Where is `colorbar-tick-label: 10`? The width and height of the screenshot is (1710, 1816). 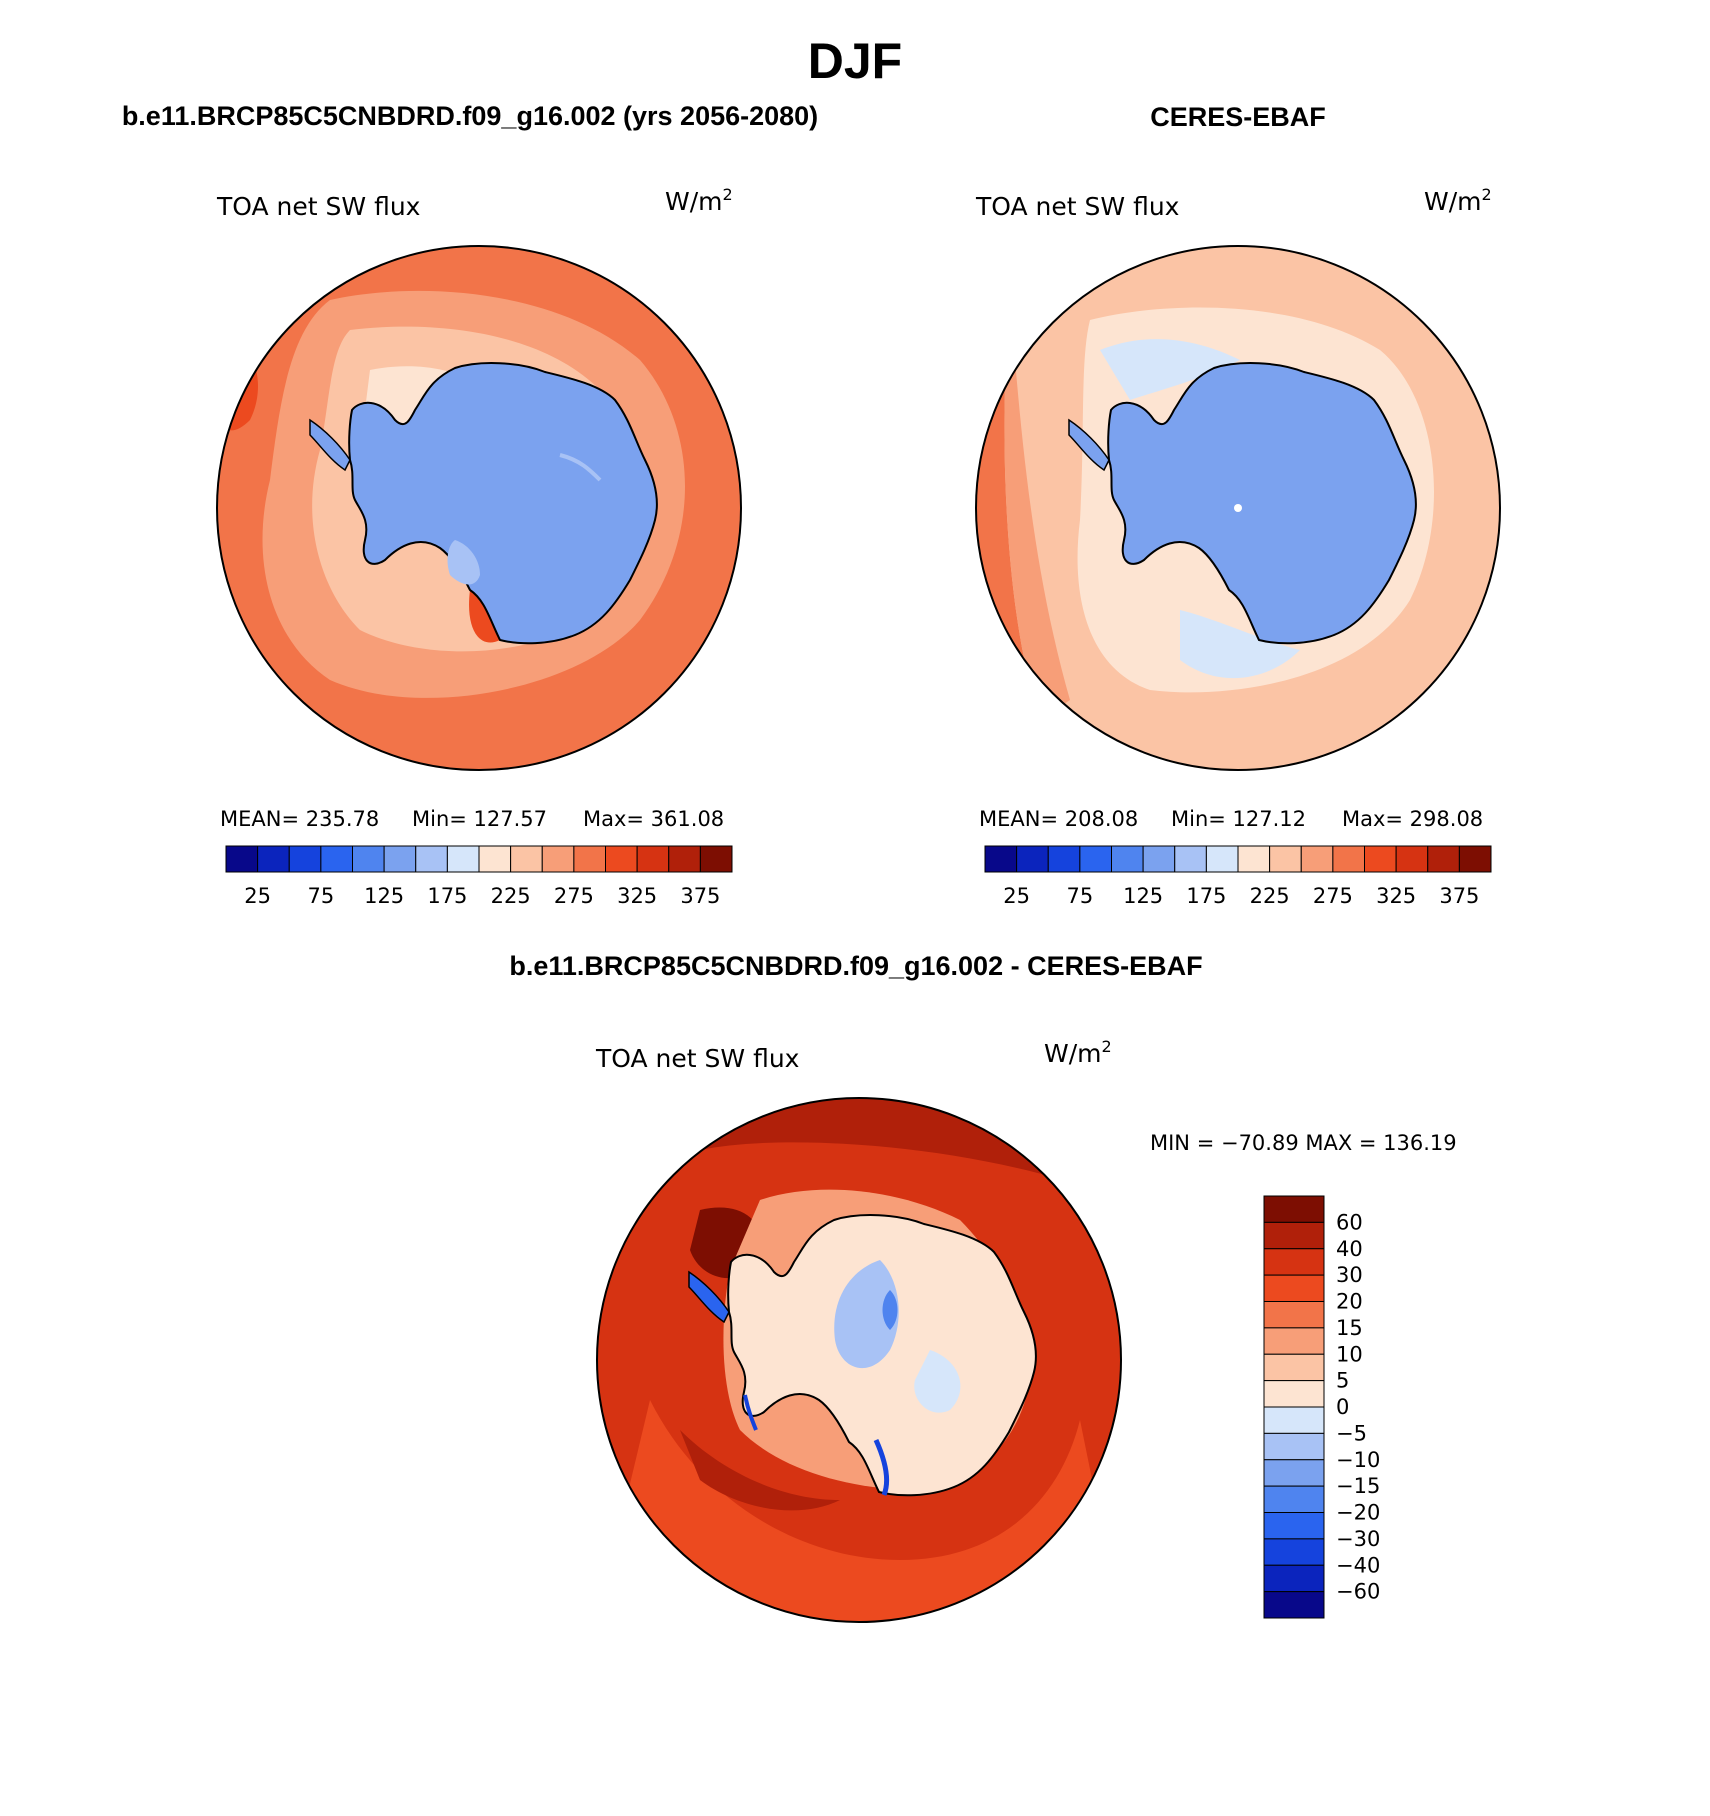
colorbar-tick-label: 10 is located at coordinates (1349, 1354).